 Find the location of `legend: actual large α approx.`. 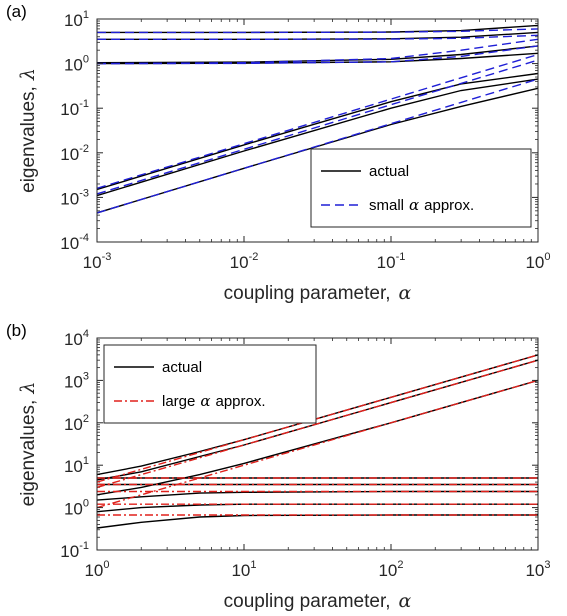

legend: actual large α approx. is located at coordinates (210, 384).